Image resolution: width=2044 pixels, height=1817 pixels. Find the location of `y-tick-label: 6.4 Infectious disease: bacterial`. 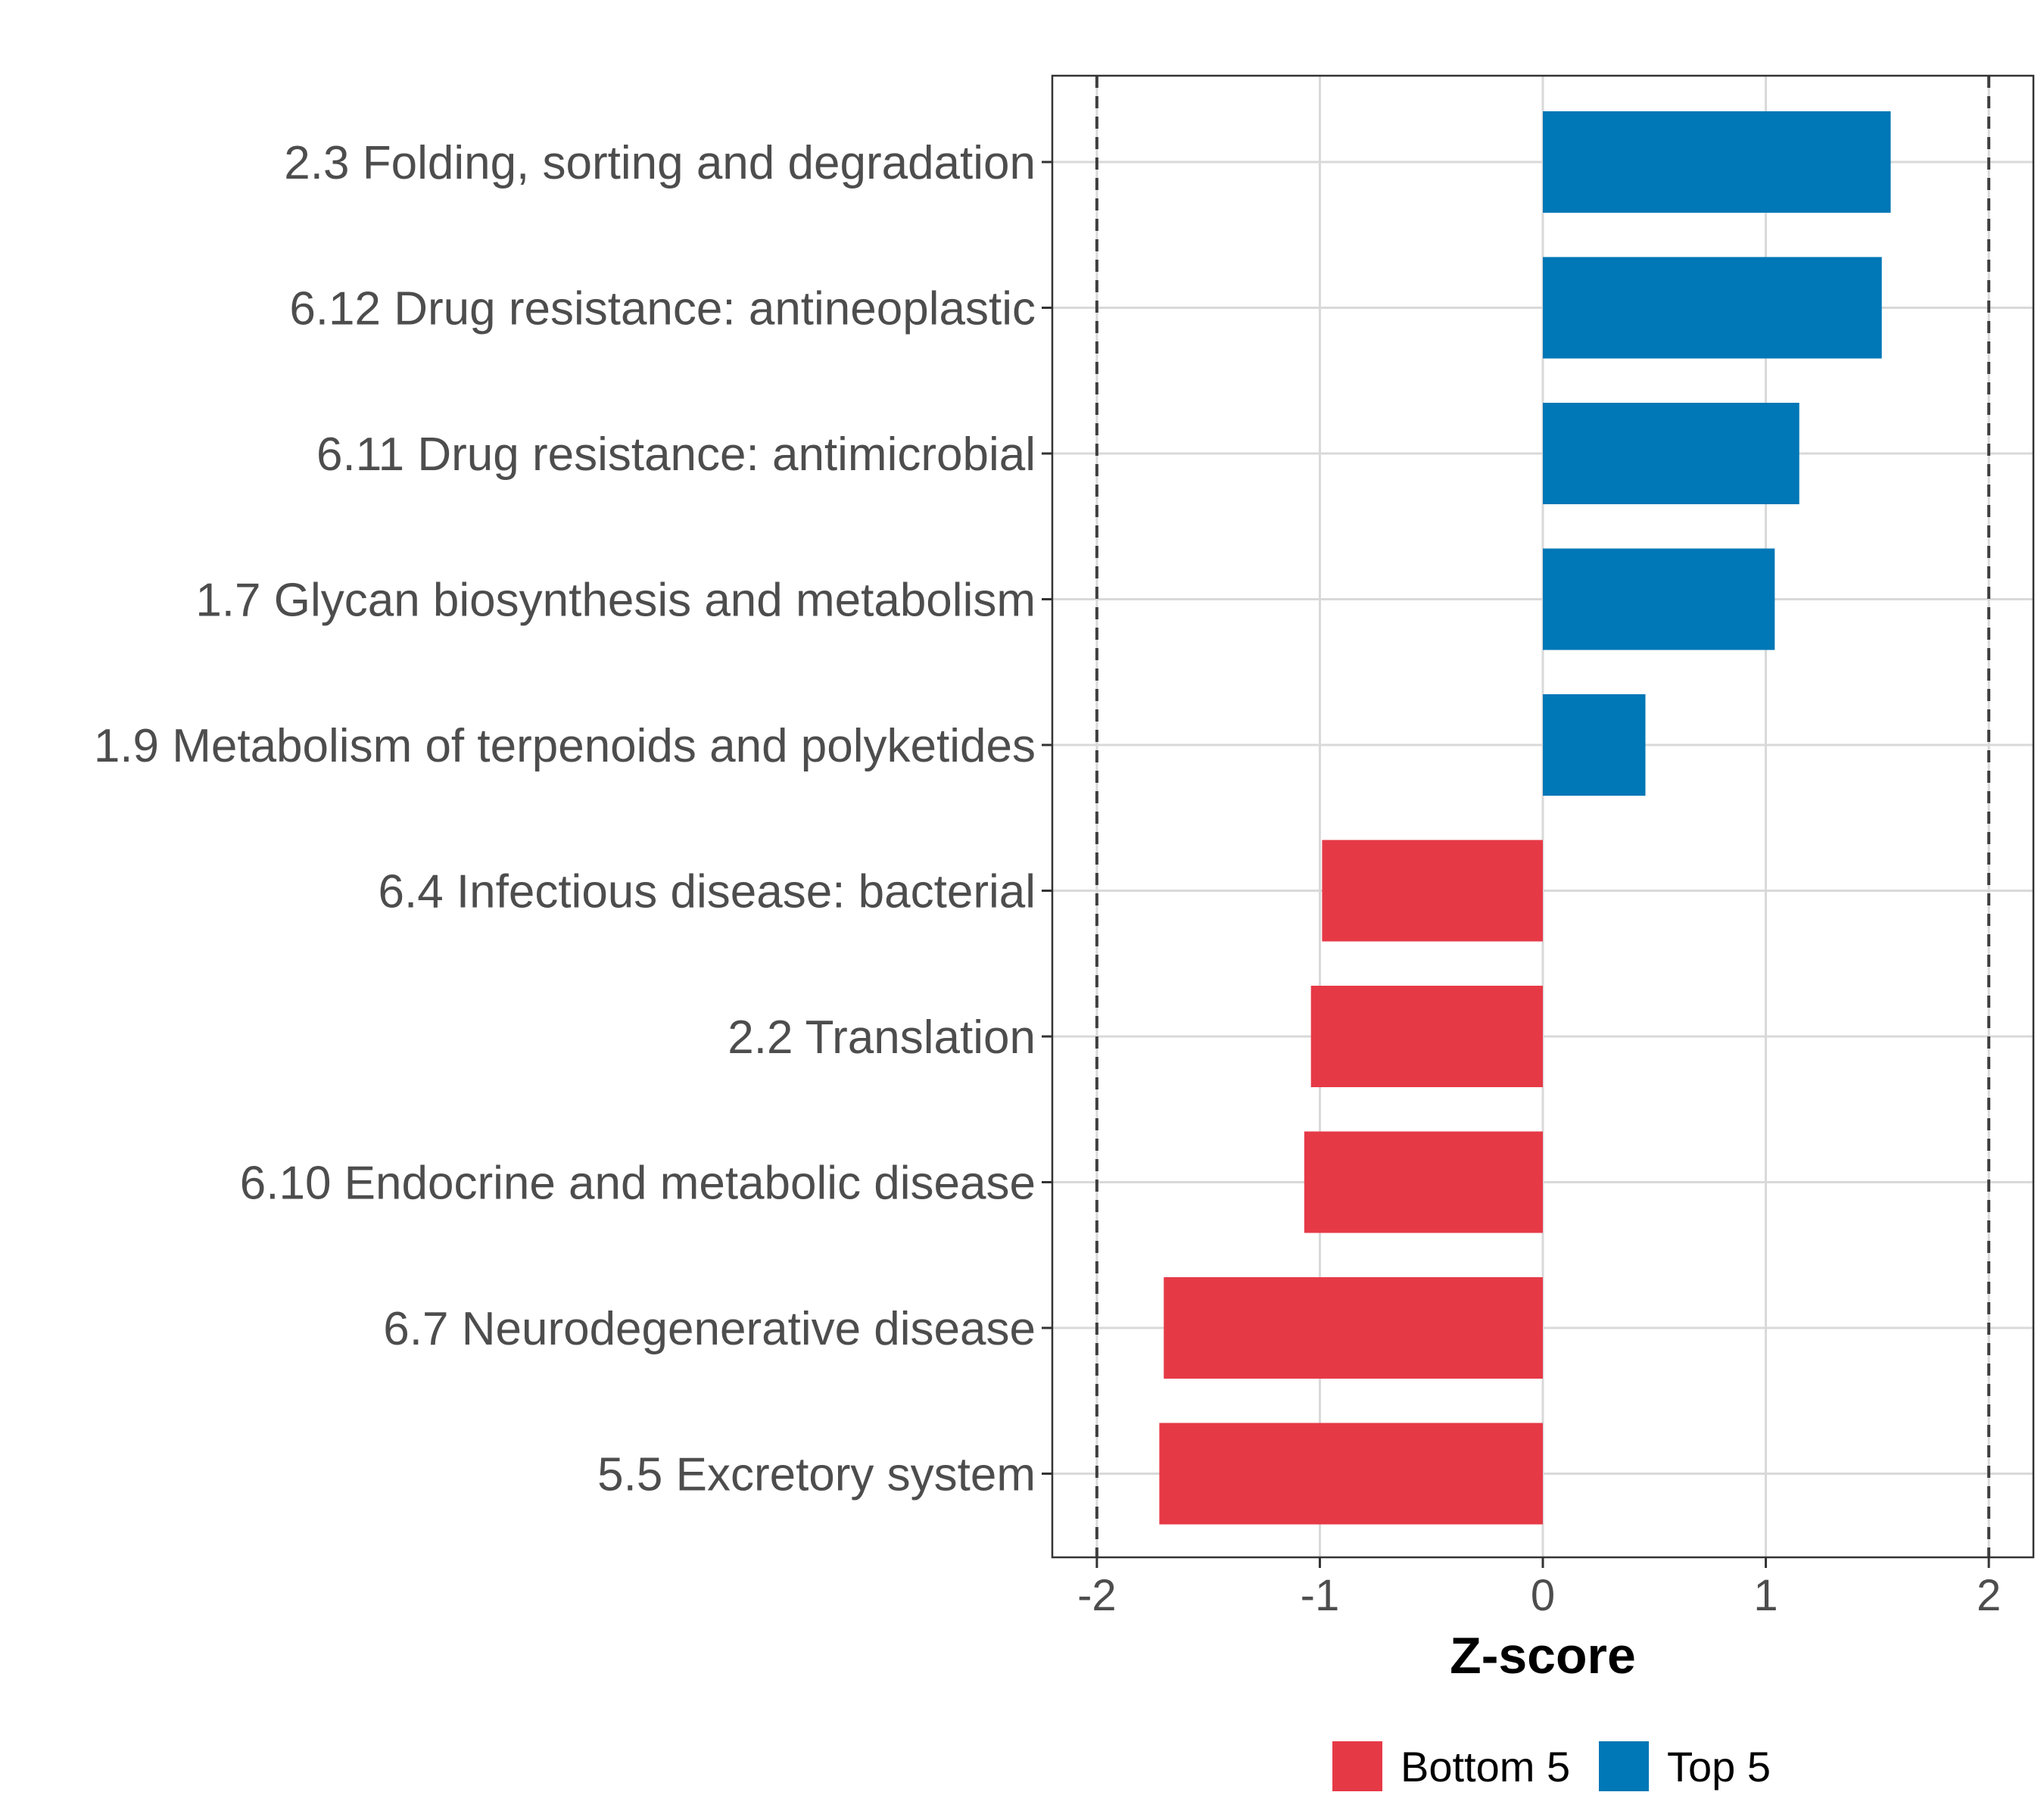

y-tick-label: 6.4 Infectious disease: bacterial is located at coordinates (707, 892).